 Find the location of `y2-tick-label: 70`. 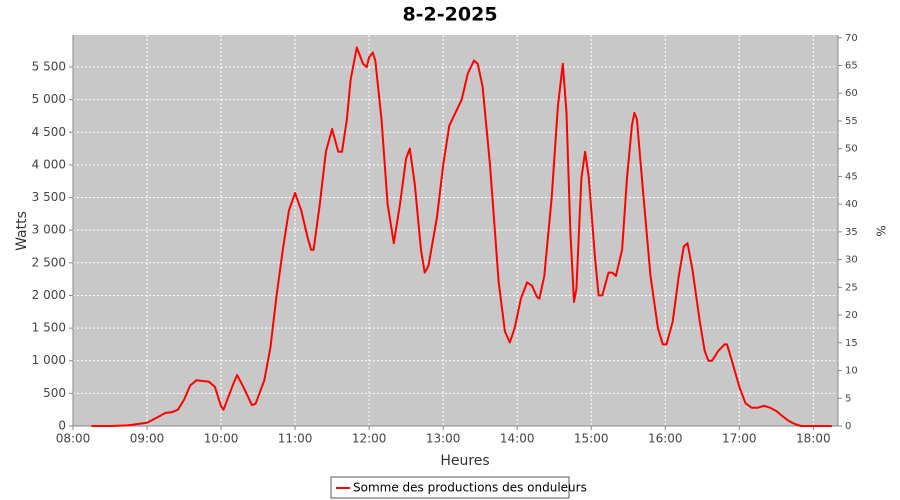

y2-tick-label: 70 is located at coordinates (851, 38).